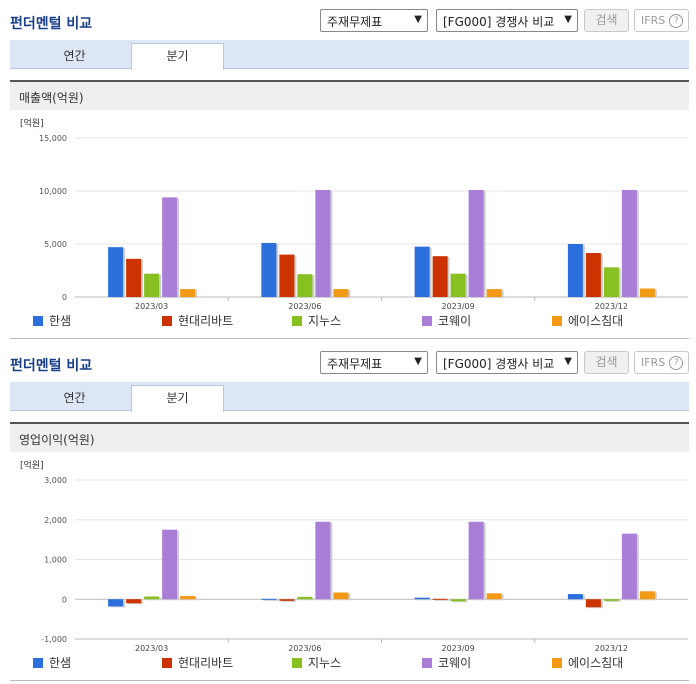 The width and height of the screenshot is (696, 684). I want to click on section-title: 영업이익(억원), so click(57, 440).